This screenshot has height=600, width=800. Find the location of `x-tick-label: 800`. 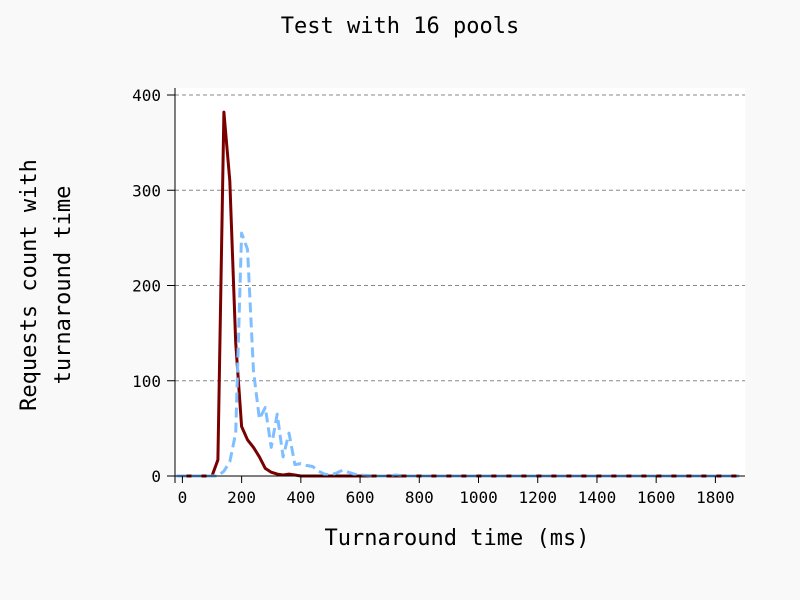

x-tick-label: 800 is located at coordinates (419, 497).